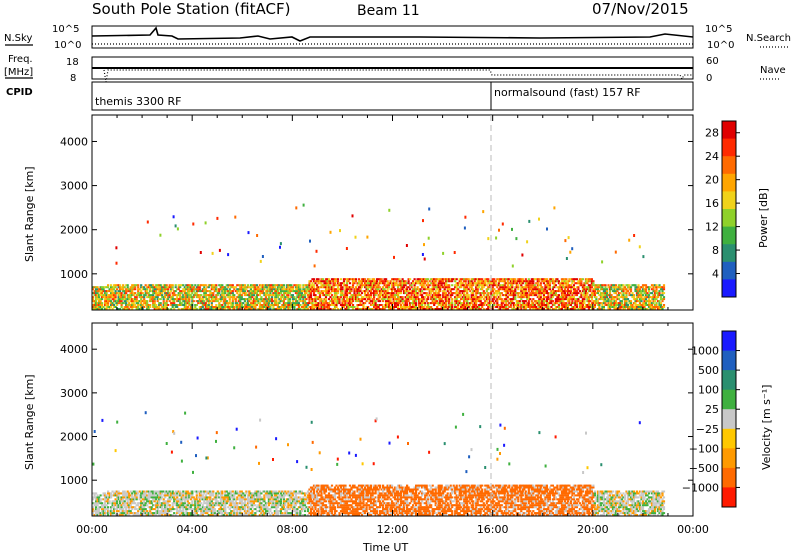 The width and height of the screenshot is (800, 554). What do you see at coordinates (18, 38) in the screenshot?
I see `nsky-label: N.Sky` at bounding box center [18, 38].